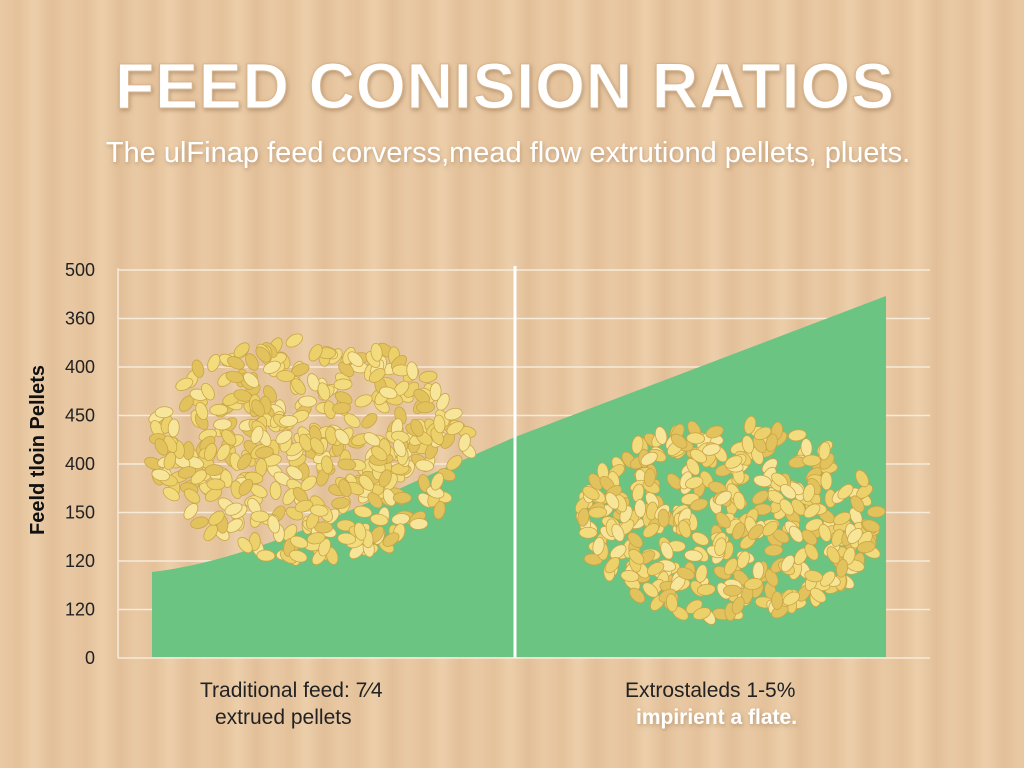  What do you see at coordinates (291, 690) in the screenshot?
I see `caption: Traditional feed: 7⁄4` at bounding box center [291, 690].